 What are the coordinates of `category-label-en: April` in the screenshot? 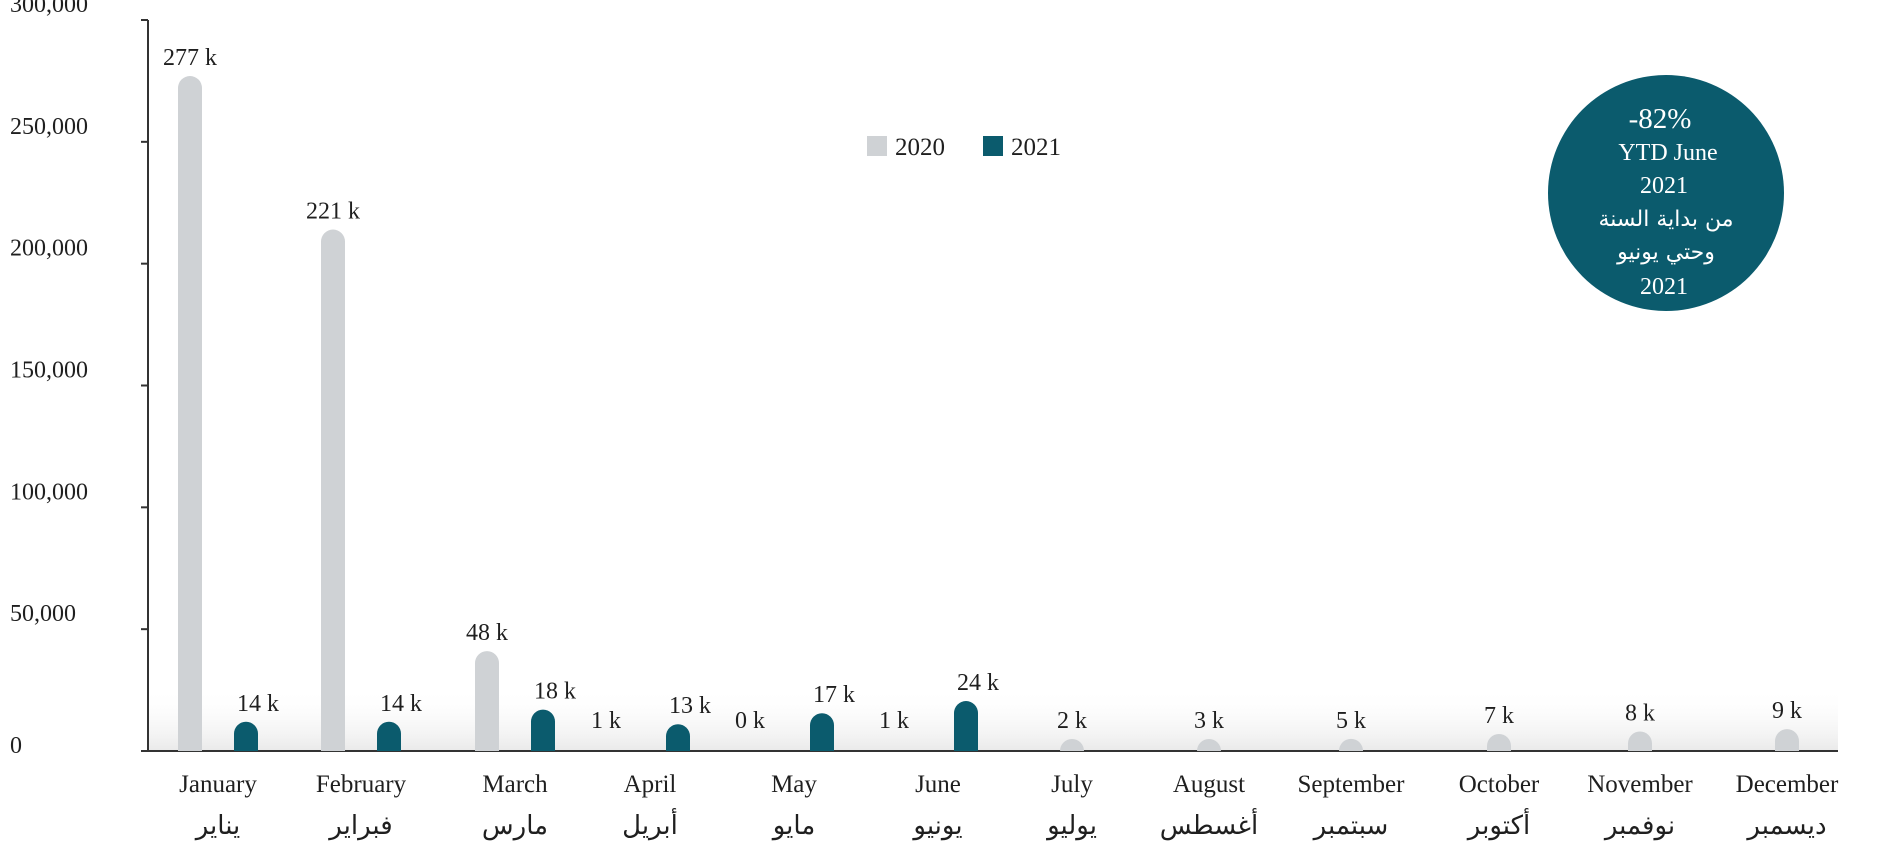 It's located at (650, 784).